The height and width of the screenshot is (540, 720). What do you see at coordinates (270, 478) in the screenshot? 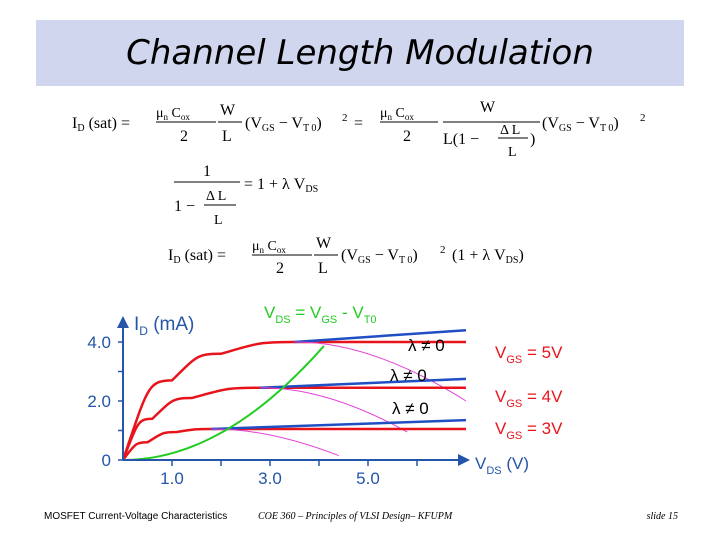
I see `x-tick-label: 3.0` at bounding box center [270, 478].